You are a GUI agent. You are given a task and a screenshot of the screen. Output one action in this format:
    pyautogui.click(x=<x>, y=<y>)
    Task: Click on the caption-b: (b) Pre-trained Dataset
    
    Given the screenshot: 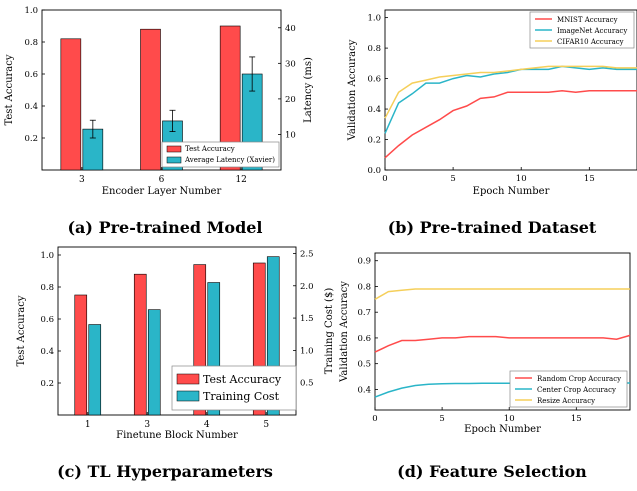 What is the action you would take?
    pyautogui.click(x=492, y=227)
    